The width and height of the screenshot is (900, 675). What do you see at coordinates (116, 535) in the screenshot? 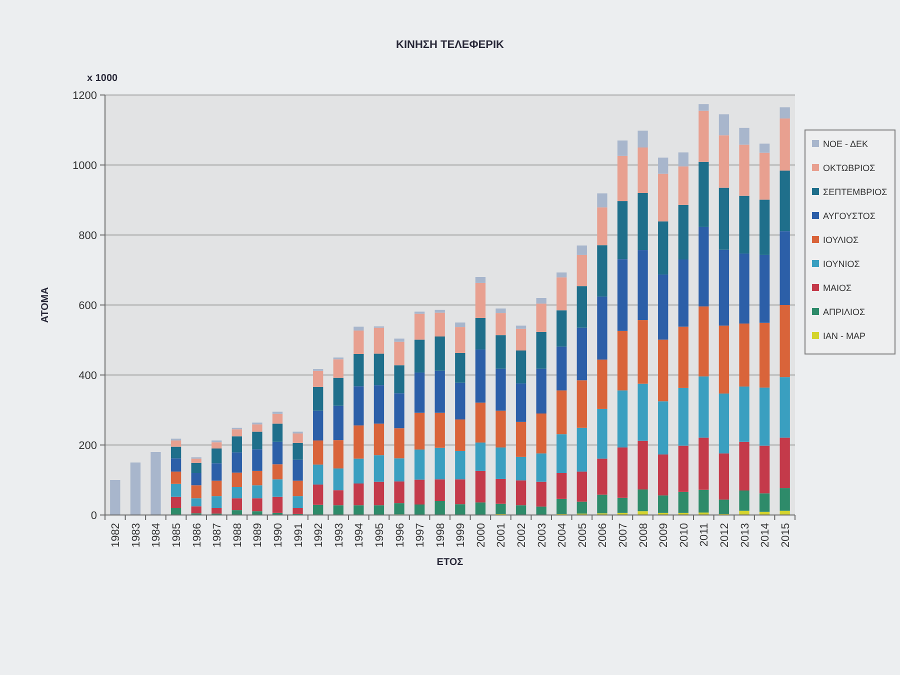
I see `x-tick-label: 1982` at bounding box center [116, 535].